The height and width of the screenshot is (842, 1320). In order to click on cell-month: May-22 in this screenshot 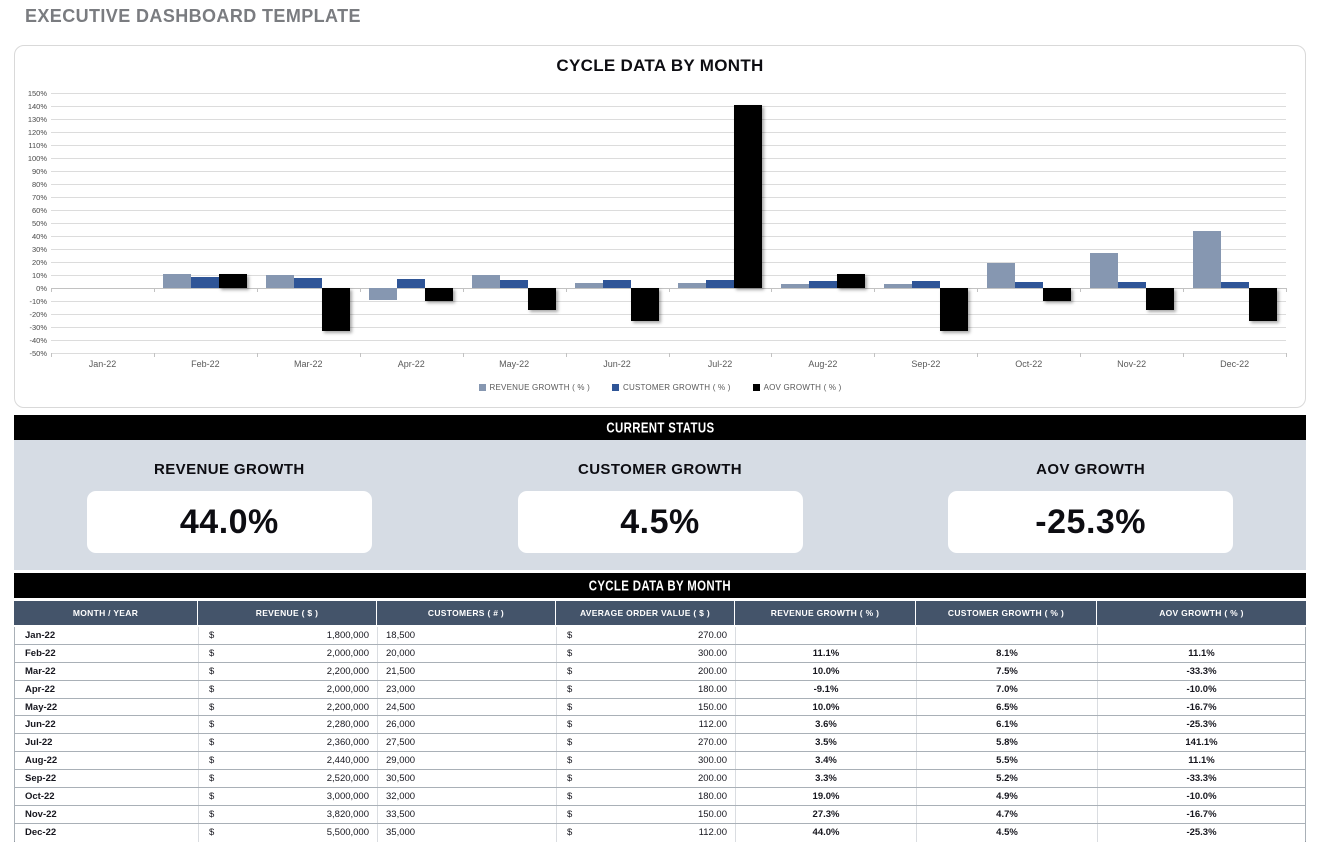, I will do `click(107, 707)`.